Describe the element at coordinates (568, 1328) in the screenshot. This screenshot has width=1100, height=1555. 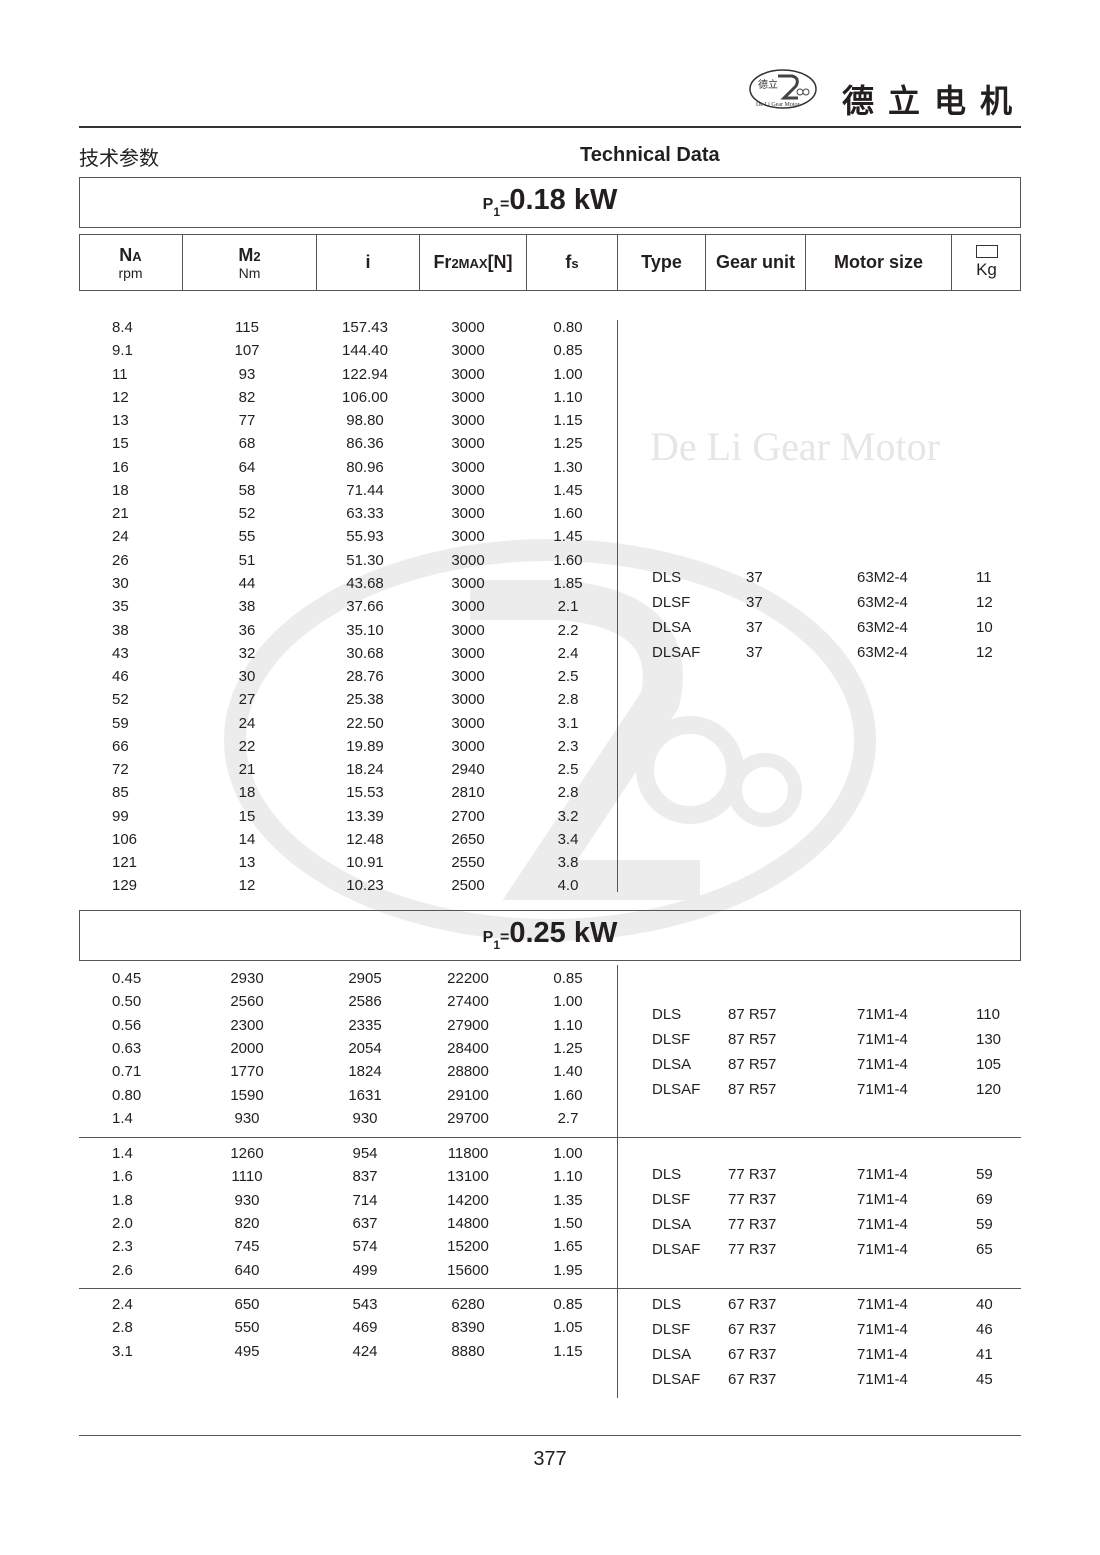
I see `service-factor-cell: 1.05` at that location.